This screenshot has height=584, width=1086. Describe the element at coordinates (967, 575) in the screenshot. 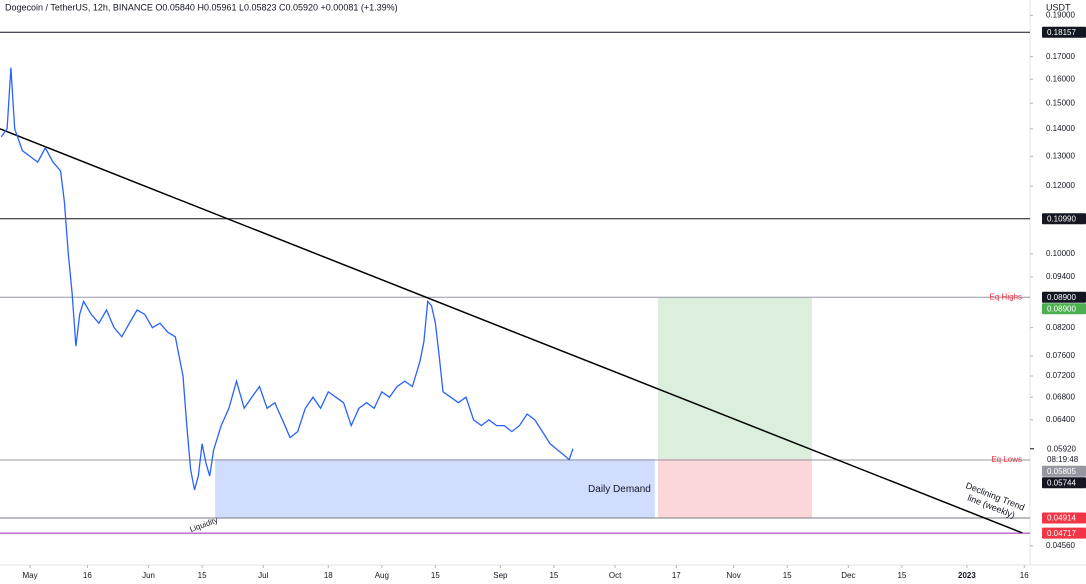

I see `x-tick-label: 2023` at that location.